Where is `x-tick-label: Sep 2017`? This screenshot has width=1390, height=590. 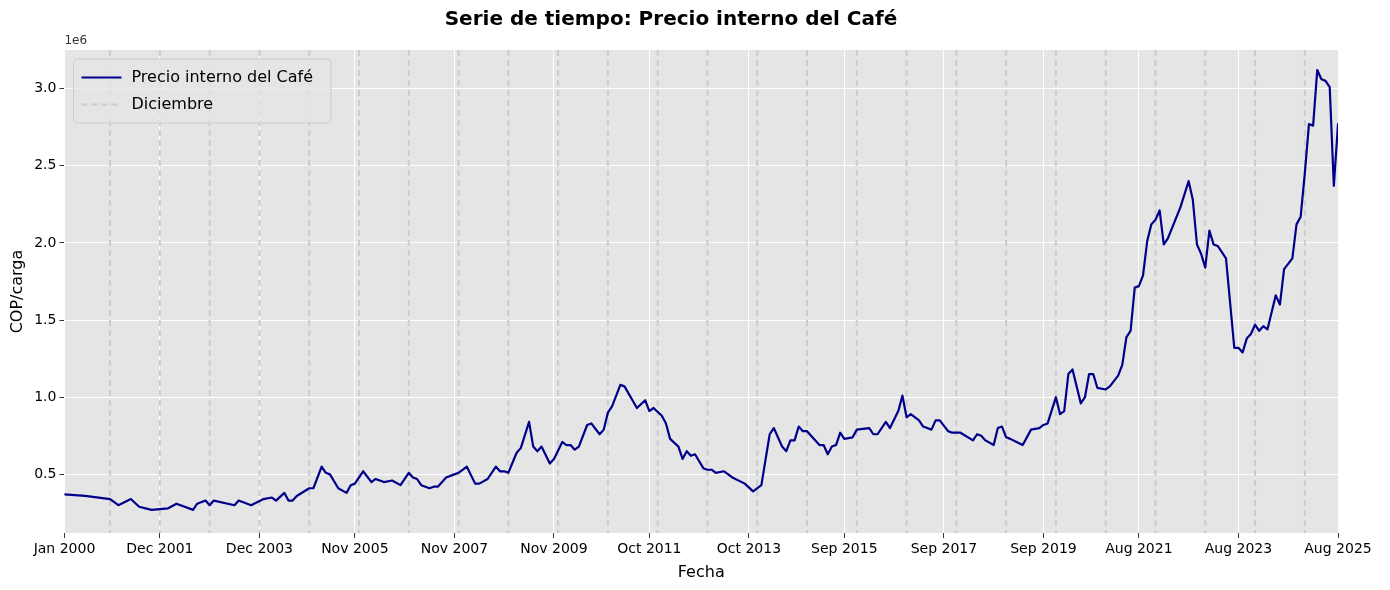
x-tick-label: Sep 2017 is located at coordinates (944, 548).